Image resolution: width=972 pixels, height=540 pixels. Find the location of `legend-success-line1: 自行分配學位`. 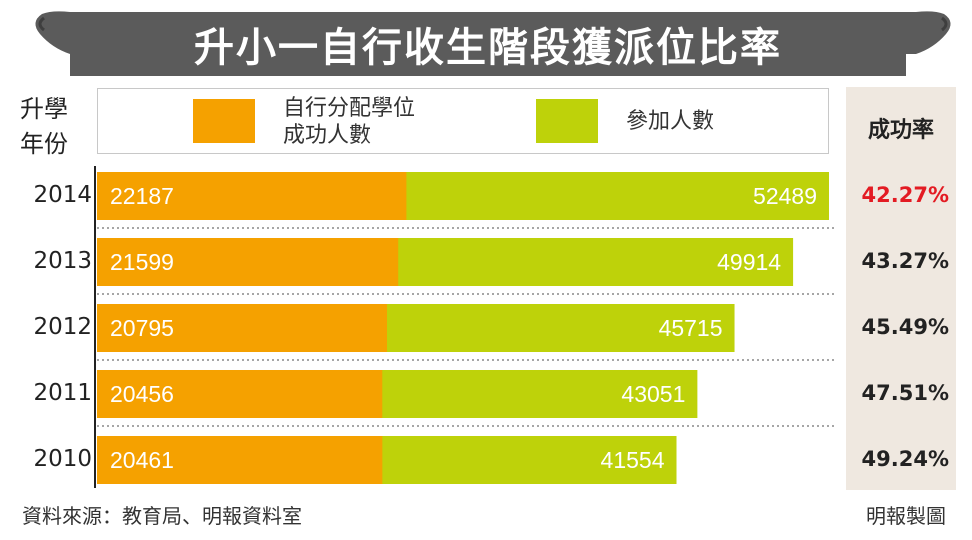

legend-success-line1: 自行分配學位 is located at coordinates (349, 108).